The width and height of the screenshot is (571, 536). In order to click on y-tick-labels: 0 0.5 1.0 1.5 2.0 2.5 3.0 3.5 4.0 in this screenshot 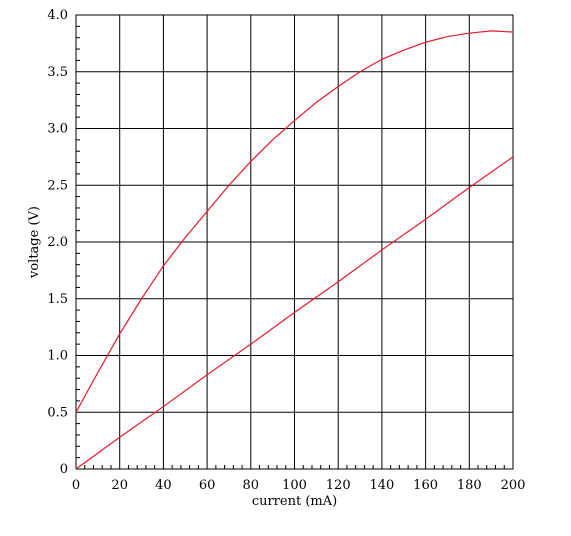, I will do `click(57, 242)`.